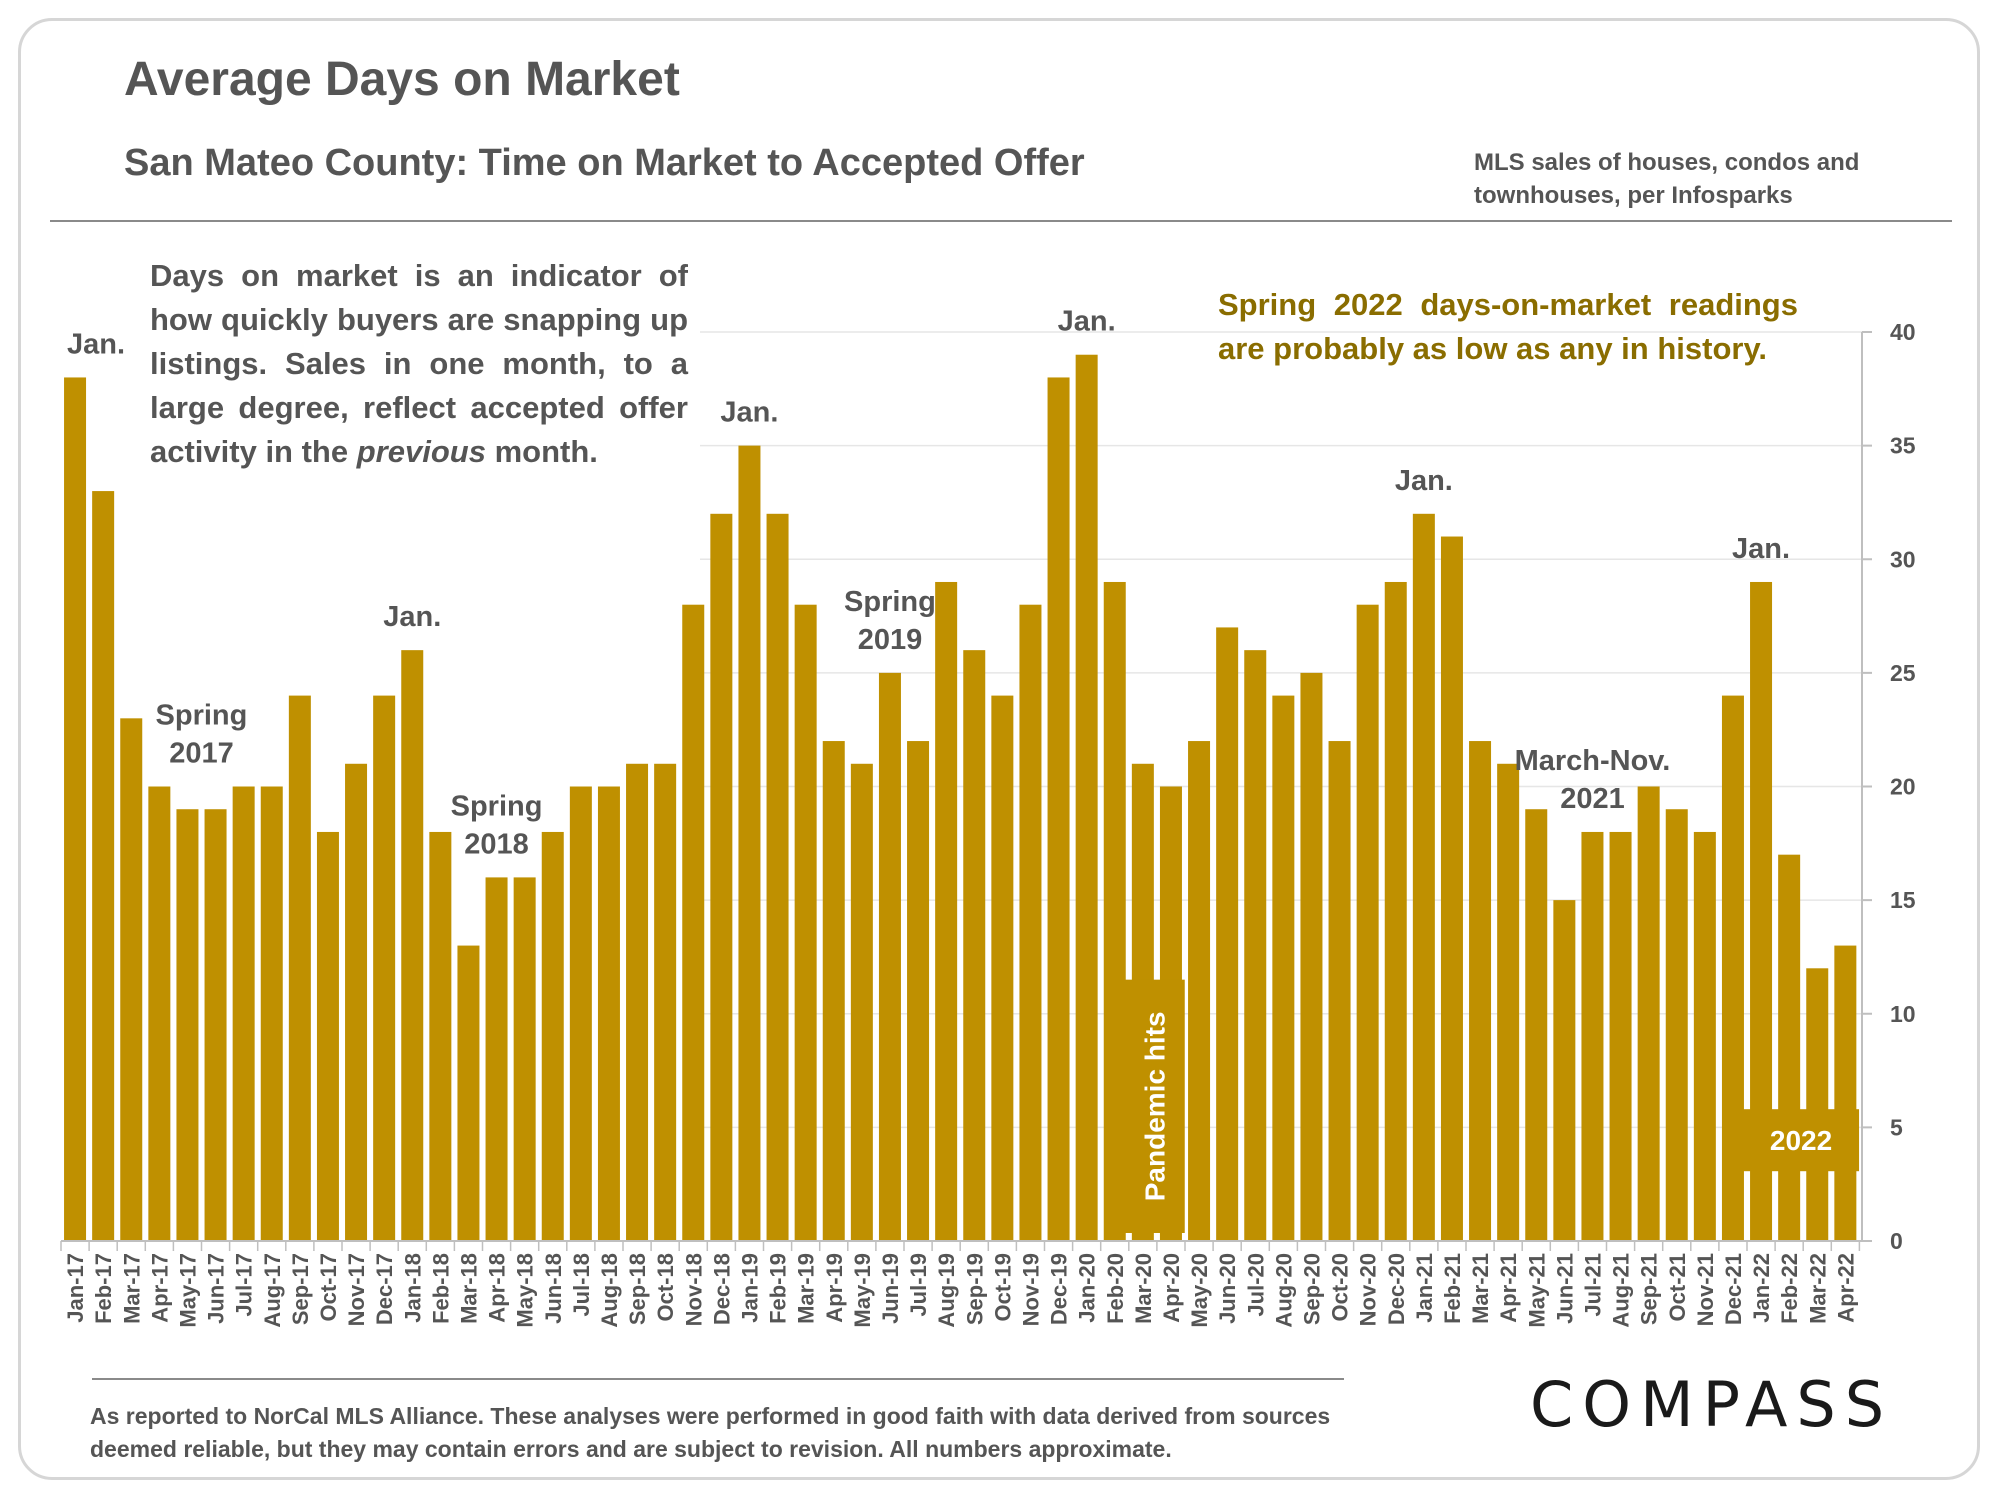 This screenshot has width=2000, height=1500. What do you see at coordinates (1059, 1289) in the screenshot?
I see `x-tick-label: Dec-19` at bounding box center [1059, 1289].